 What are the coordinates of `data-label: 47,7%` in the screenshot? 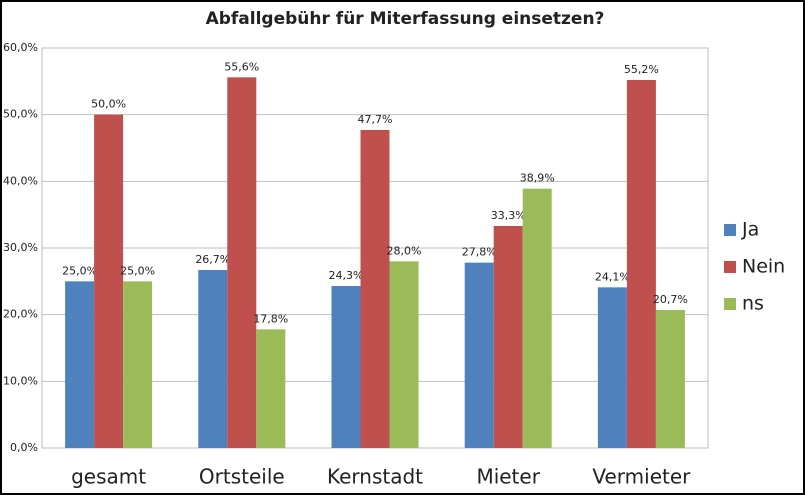 It's located at (375, 119).